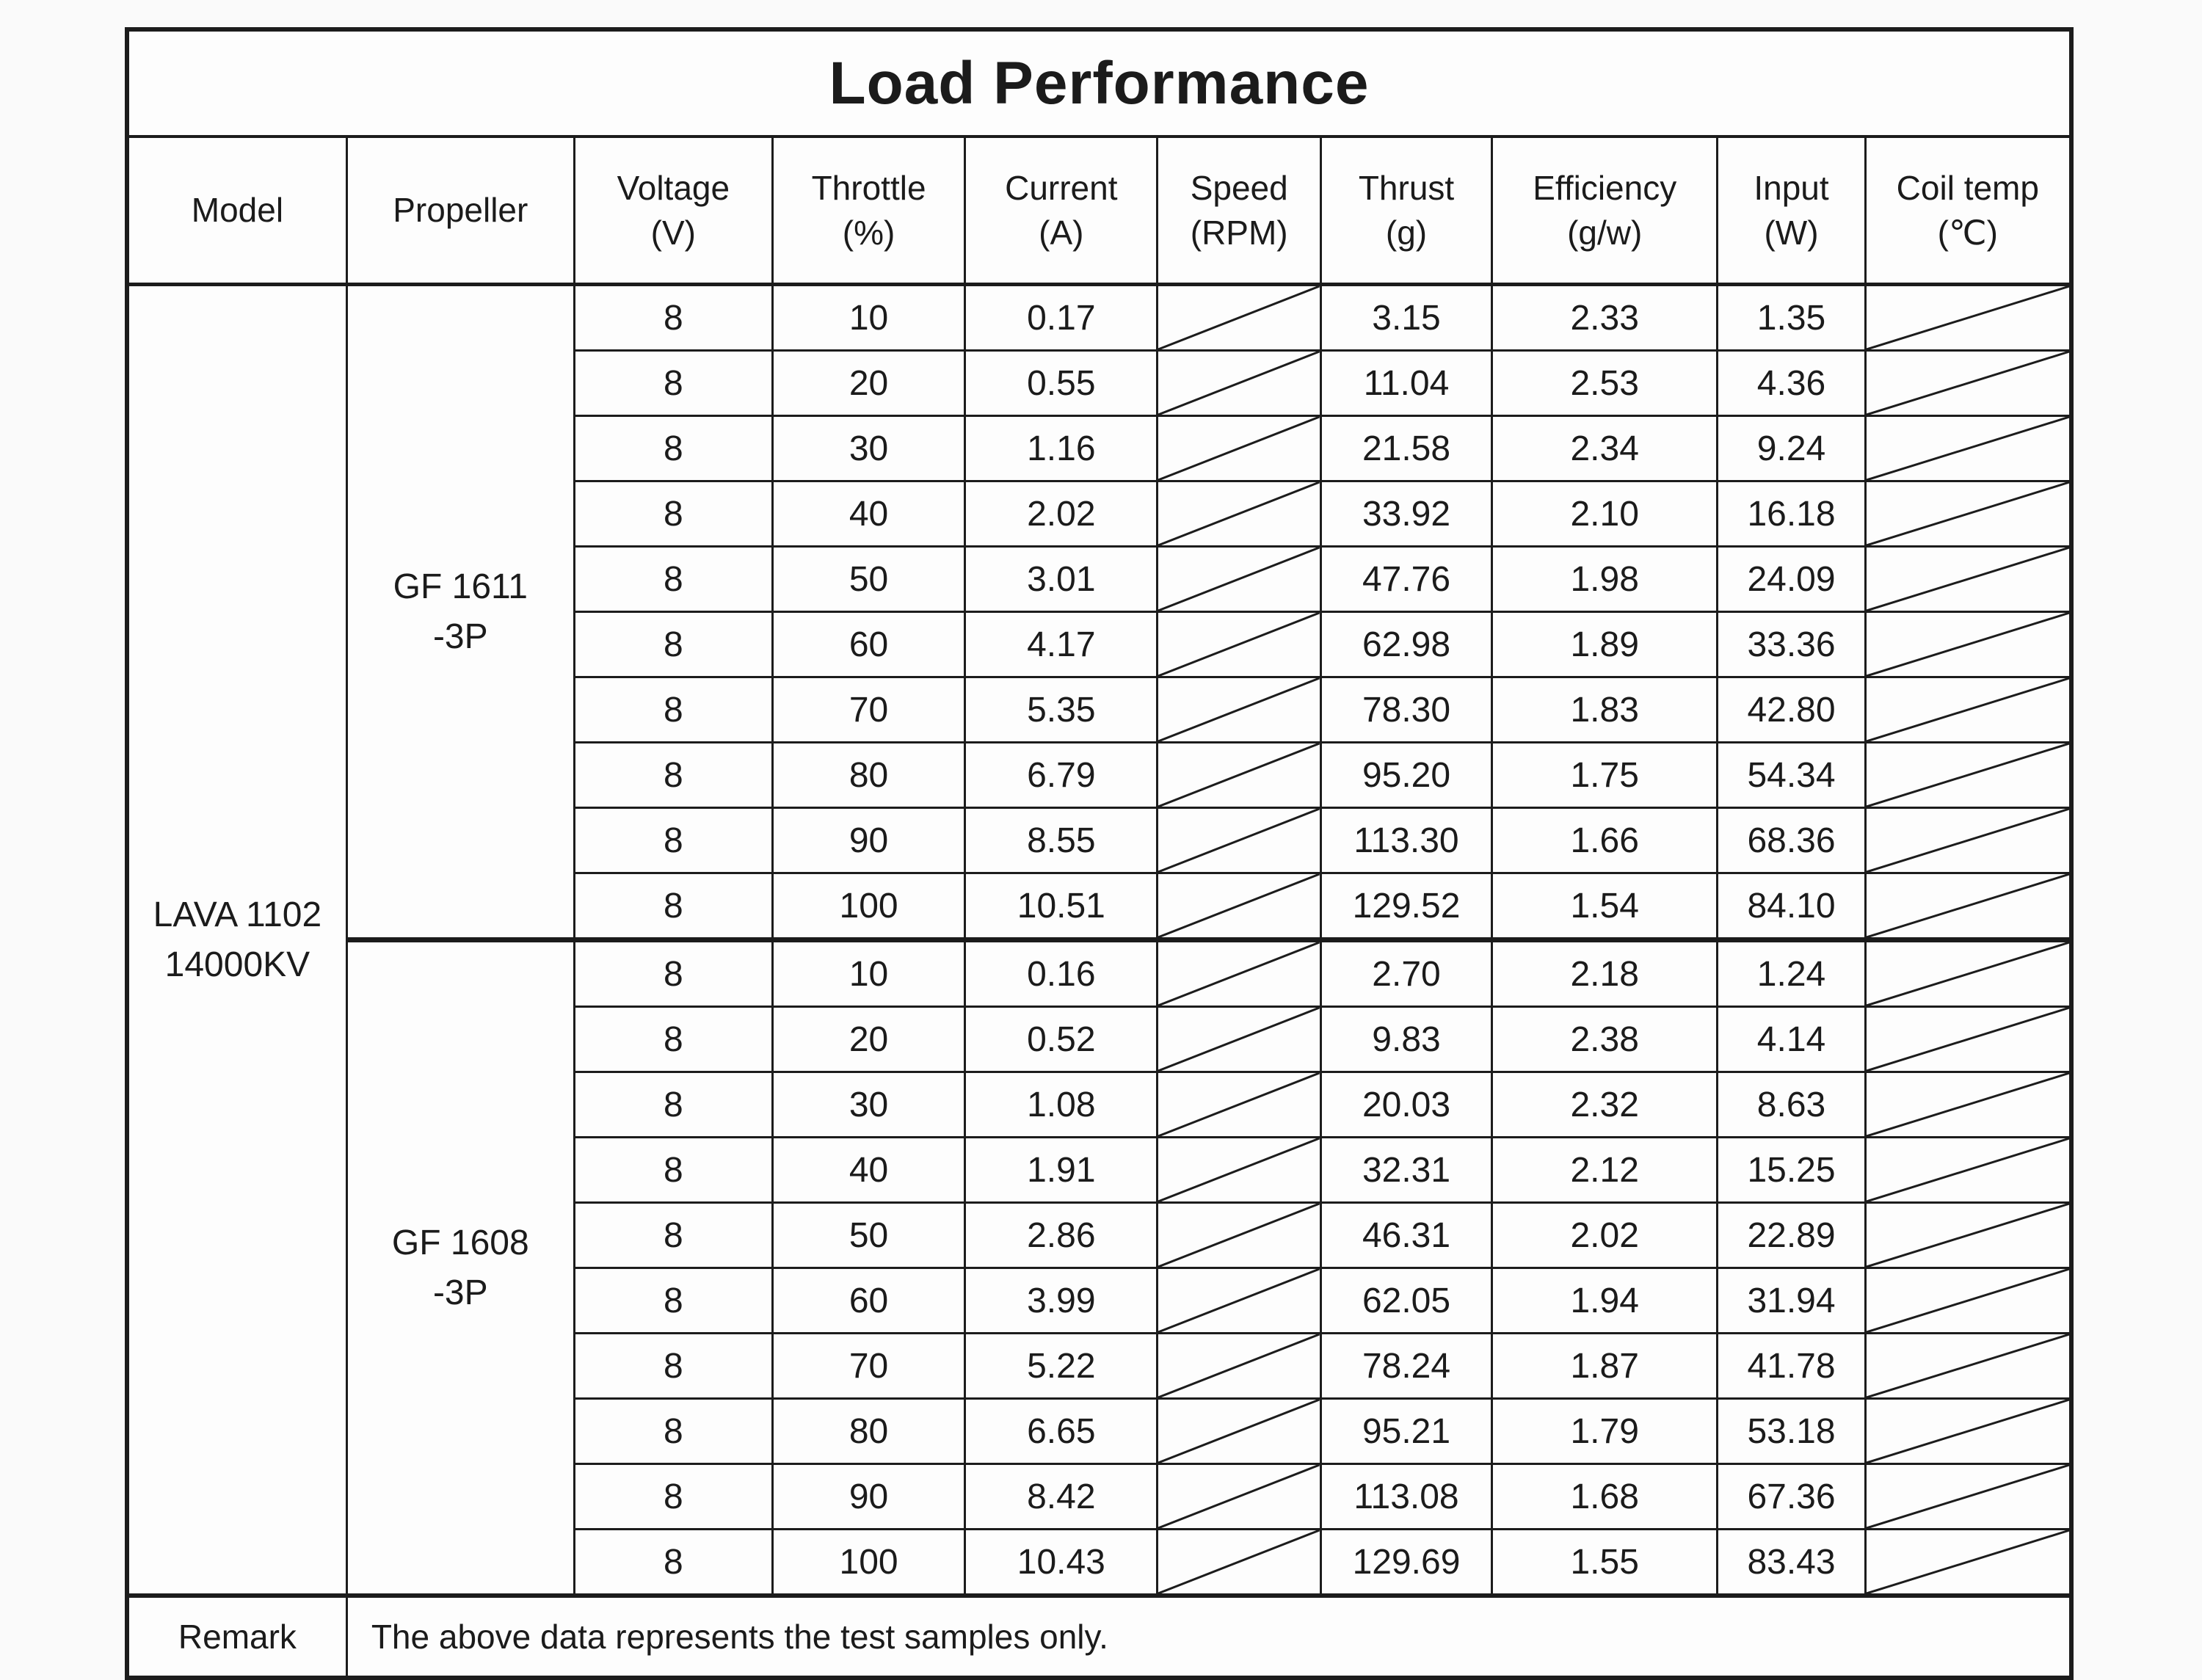 This screenshot has height=1680, width=2202. Describe the element at coordinates (1406, 317) in the screenshot. I see `cell-thrust: 3.15` at that location.